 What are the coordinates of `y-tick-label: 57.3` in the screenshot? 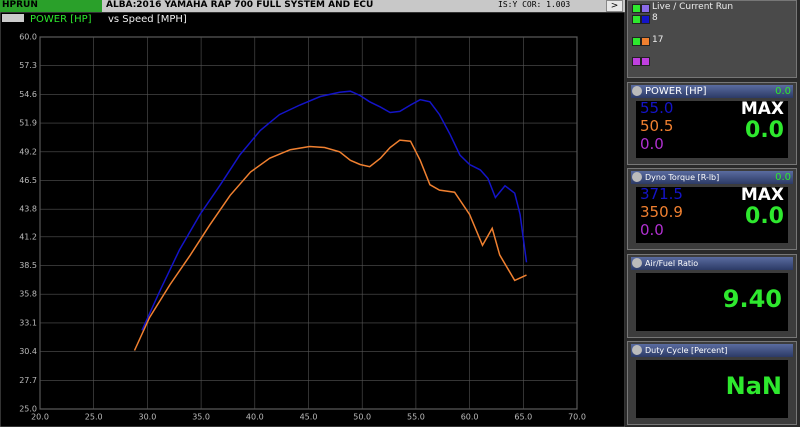 It's located at (28, 65).